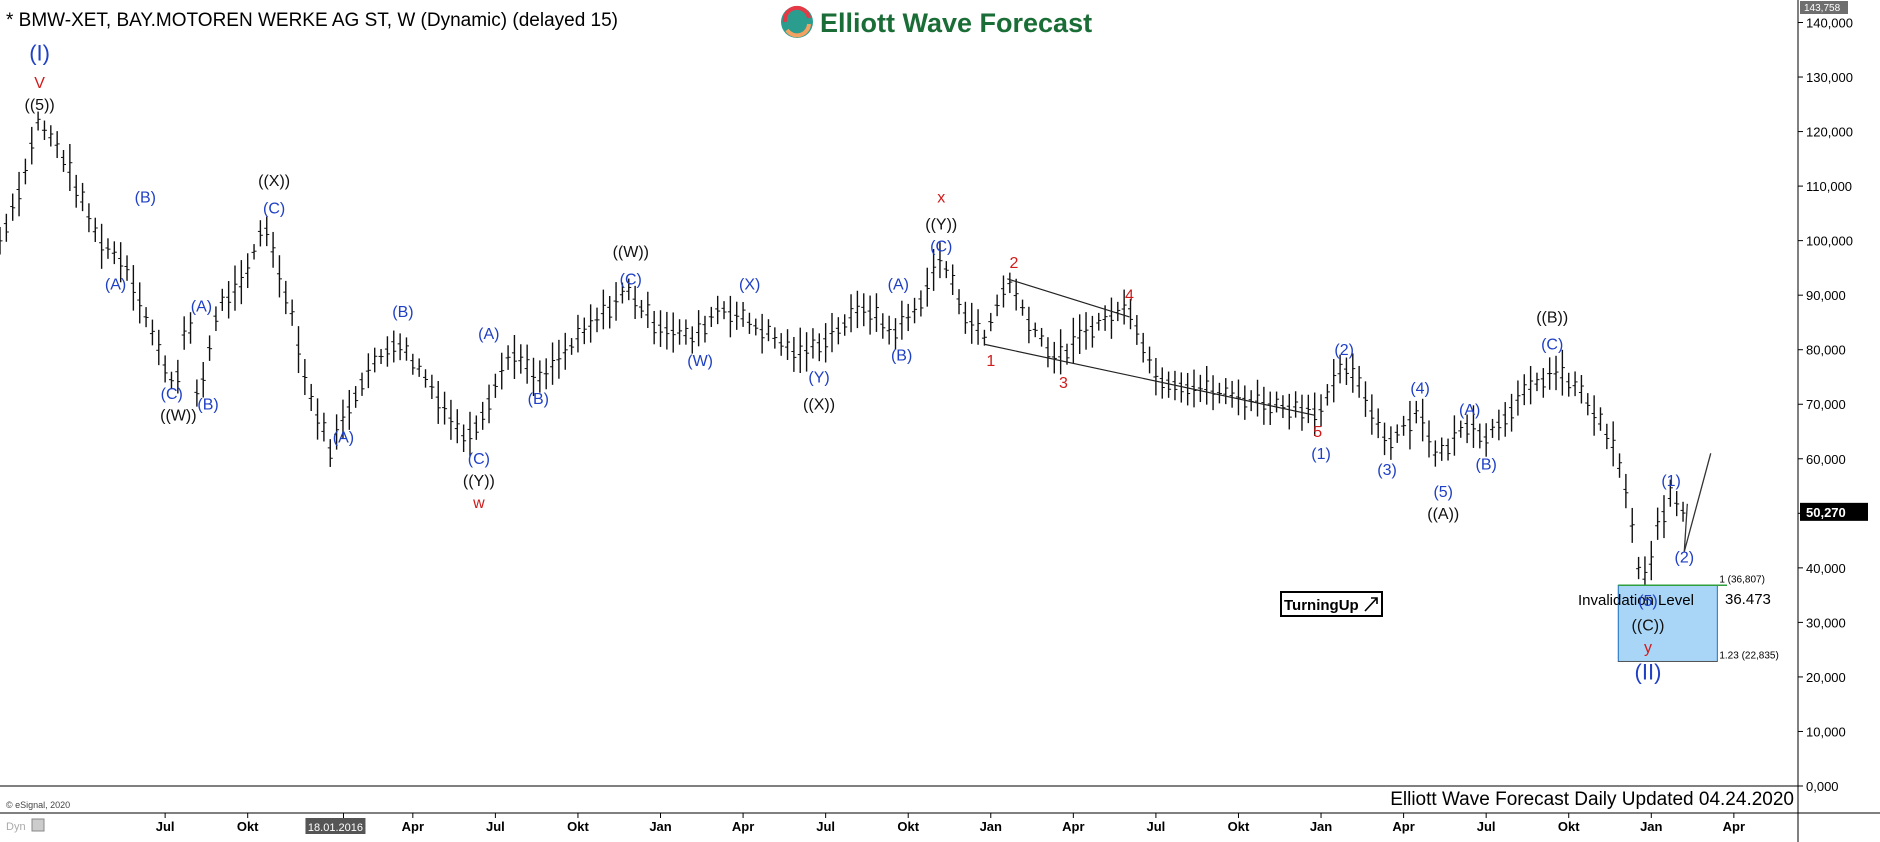 The width and height of the screenshot is (1880, 842). What do you see at coordinates (1826, 512) in the screenshot?
I see `last-price-label: 50,270` at bounding box center [1826, 512].